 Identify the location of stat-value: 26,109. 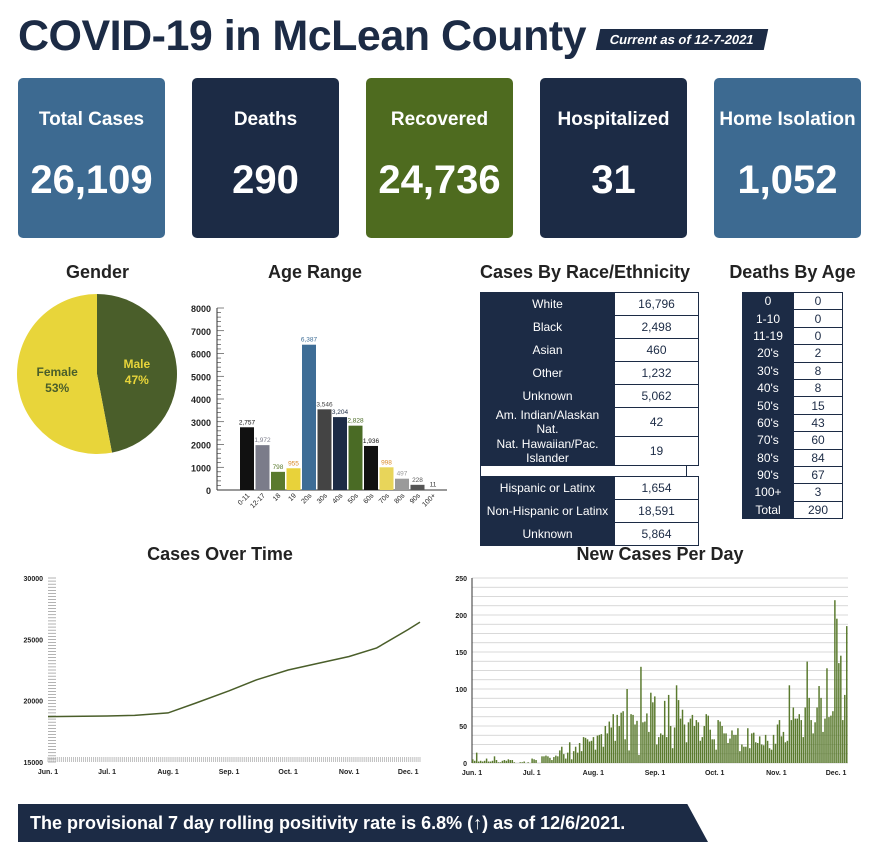
(91, 180).